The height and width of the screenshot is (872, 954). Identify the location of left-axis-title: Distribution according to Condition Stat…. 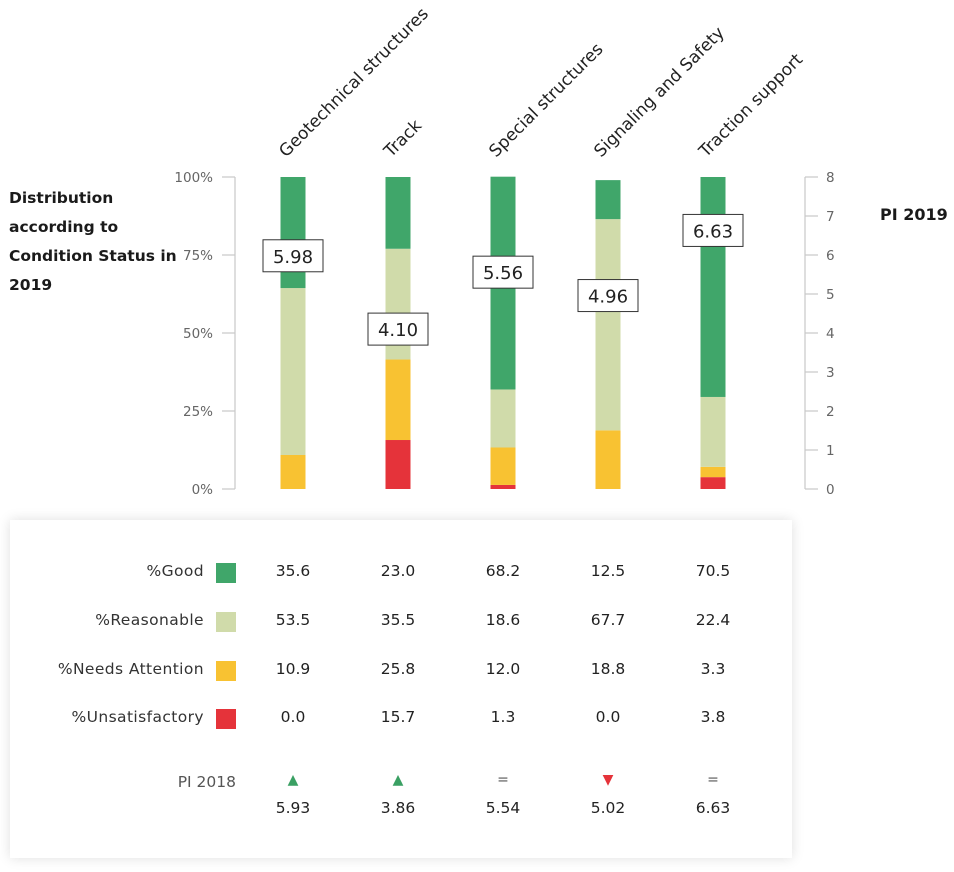
(93, 241).